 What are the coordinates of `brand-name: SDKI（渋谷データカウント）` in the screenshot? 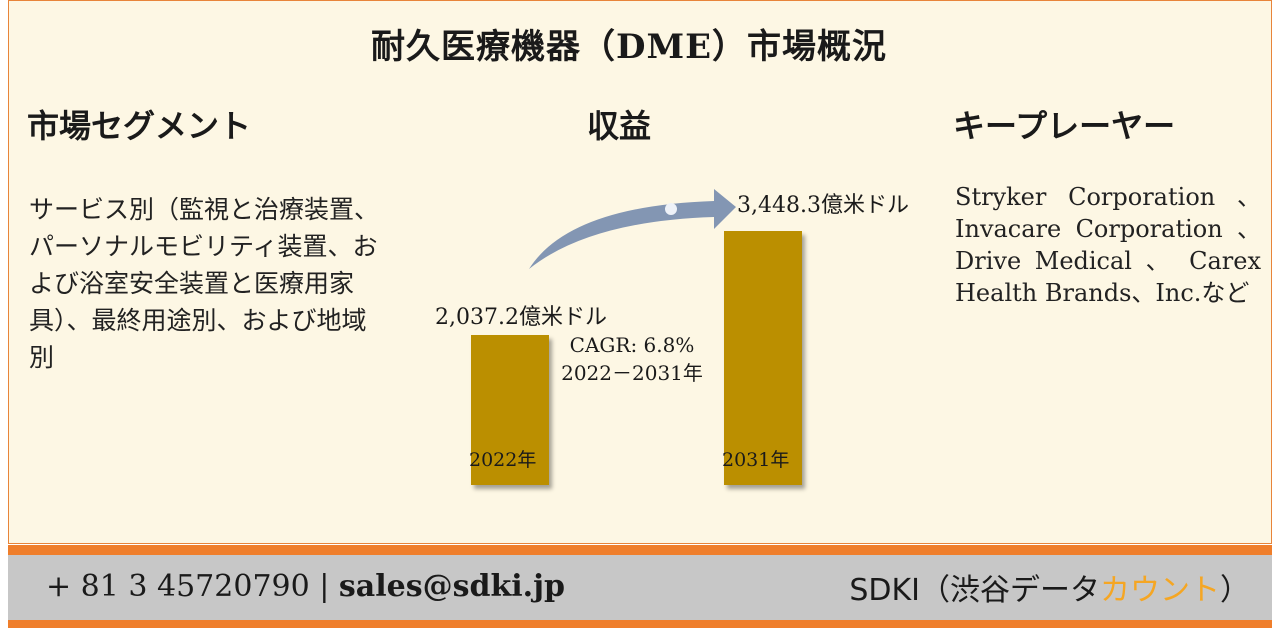 It's located at (1049, 587).